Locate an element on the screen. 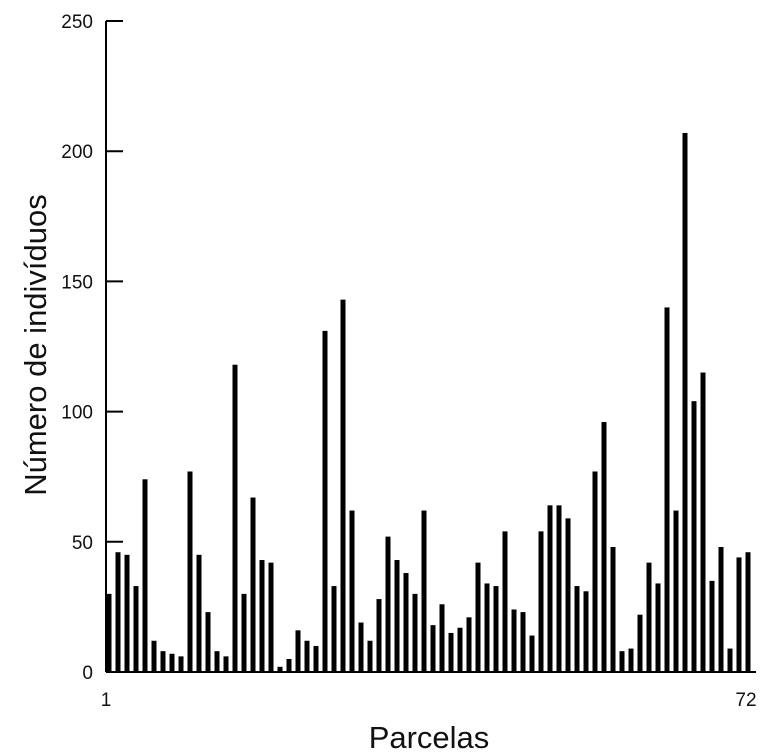 The image size is (771, 756). y-tick-label: 50 is located at coordinates (82, 543).